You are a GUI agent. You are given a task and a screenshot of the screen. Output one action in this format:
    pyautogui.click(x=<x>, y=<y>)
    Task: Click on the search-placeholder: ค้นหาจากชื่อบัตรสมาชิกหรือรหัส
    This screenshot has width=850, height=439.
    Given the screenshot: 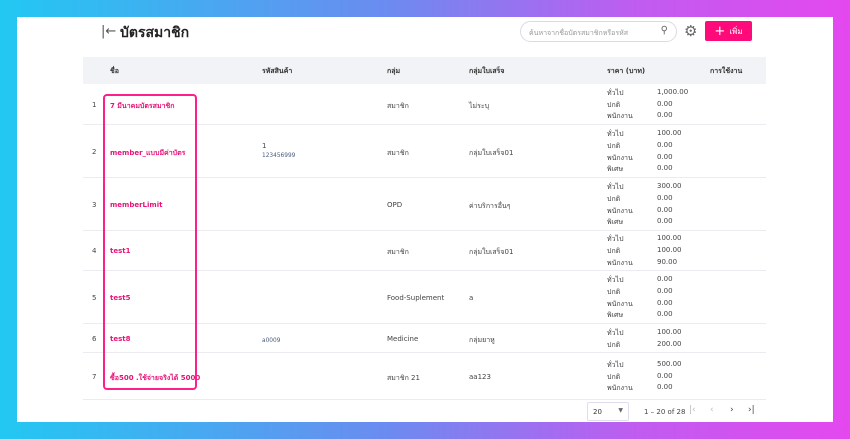 What is the action you would take?
    pyautogui.click(x=579, y=33)
    